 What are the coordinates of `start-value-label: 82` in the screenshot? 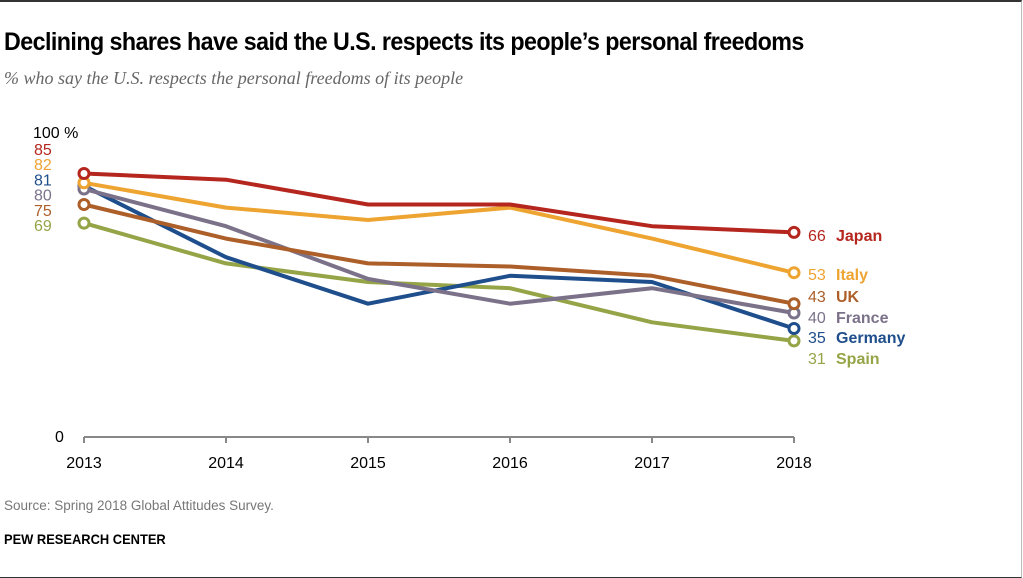 It's located at (43, 165).